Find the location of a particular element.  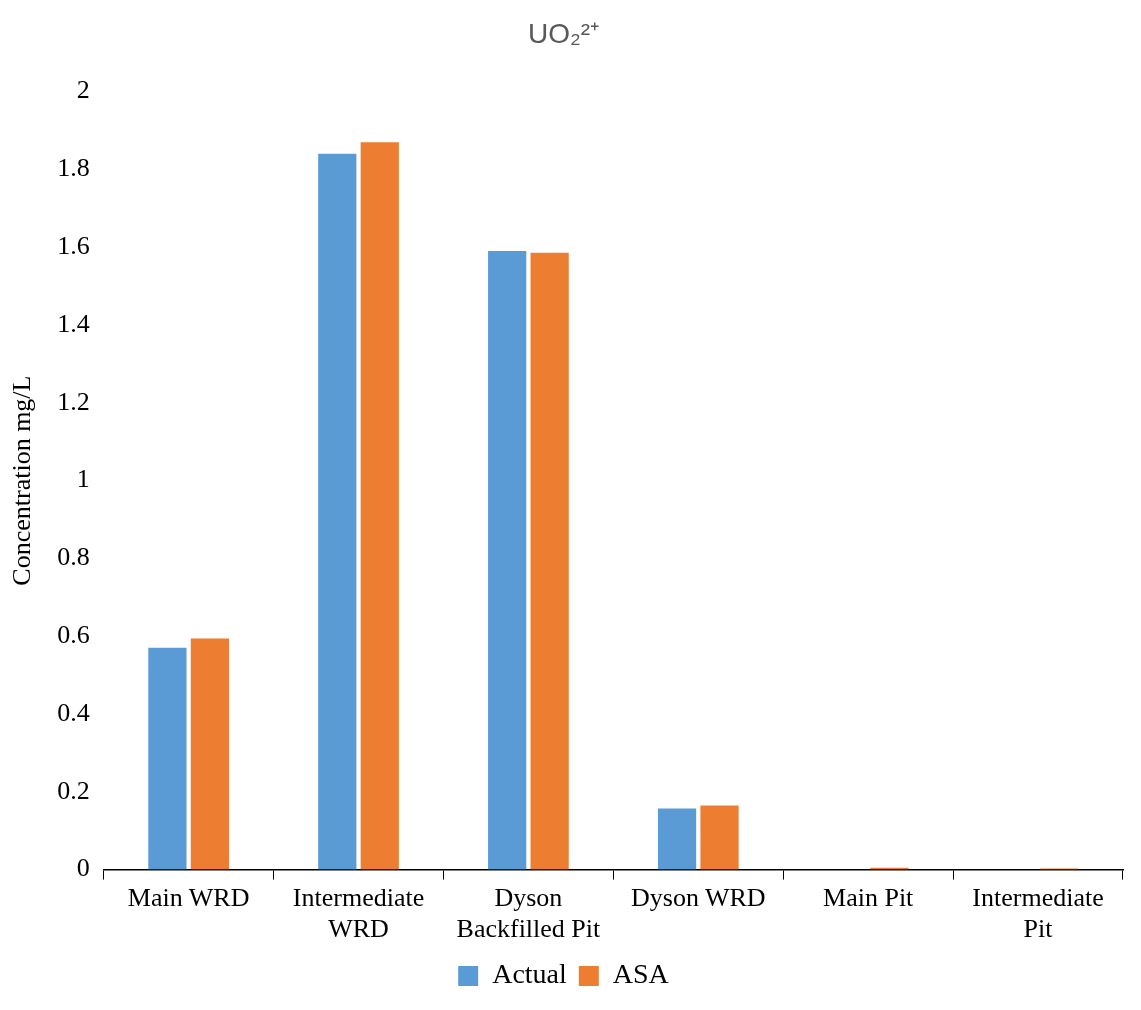

y-tick-label: 0.4 is located at coordinates (73, 712).